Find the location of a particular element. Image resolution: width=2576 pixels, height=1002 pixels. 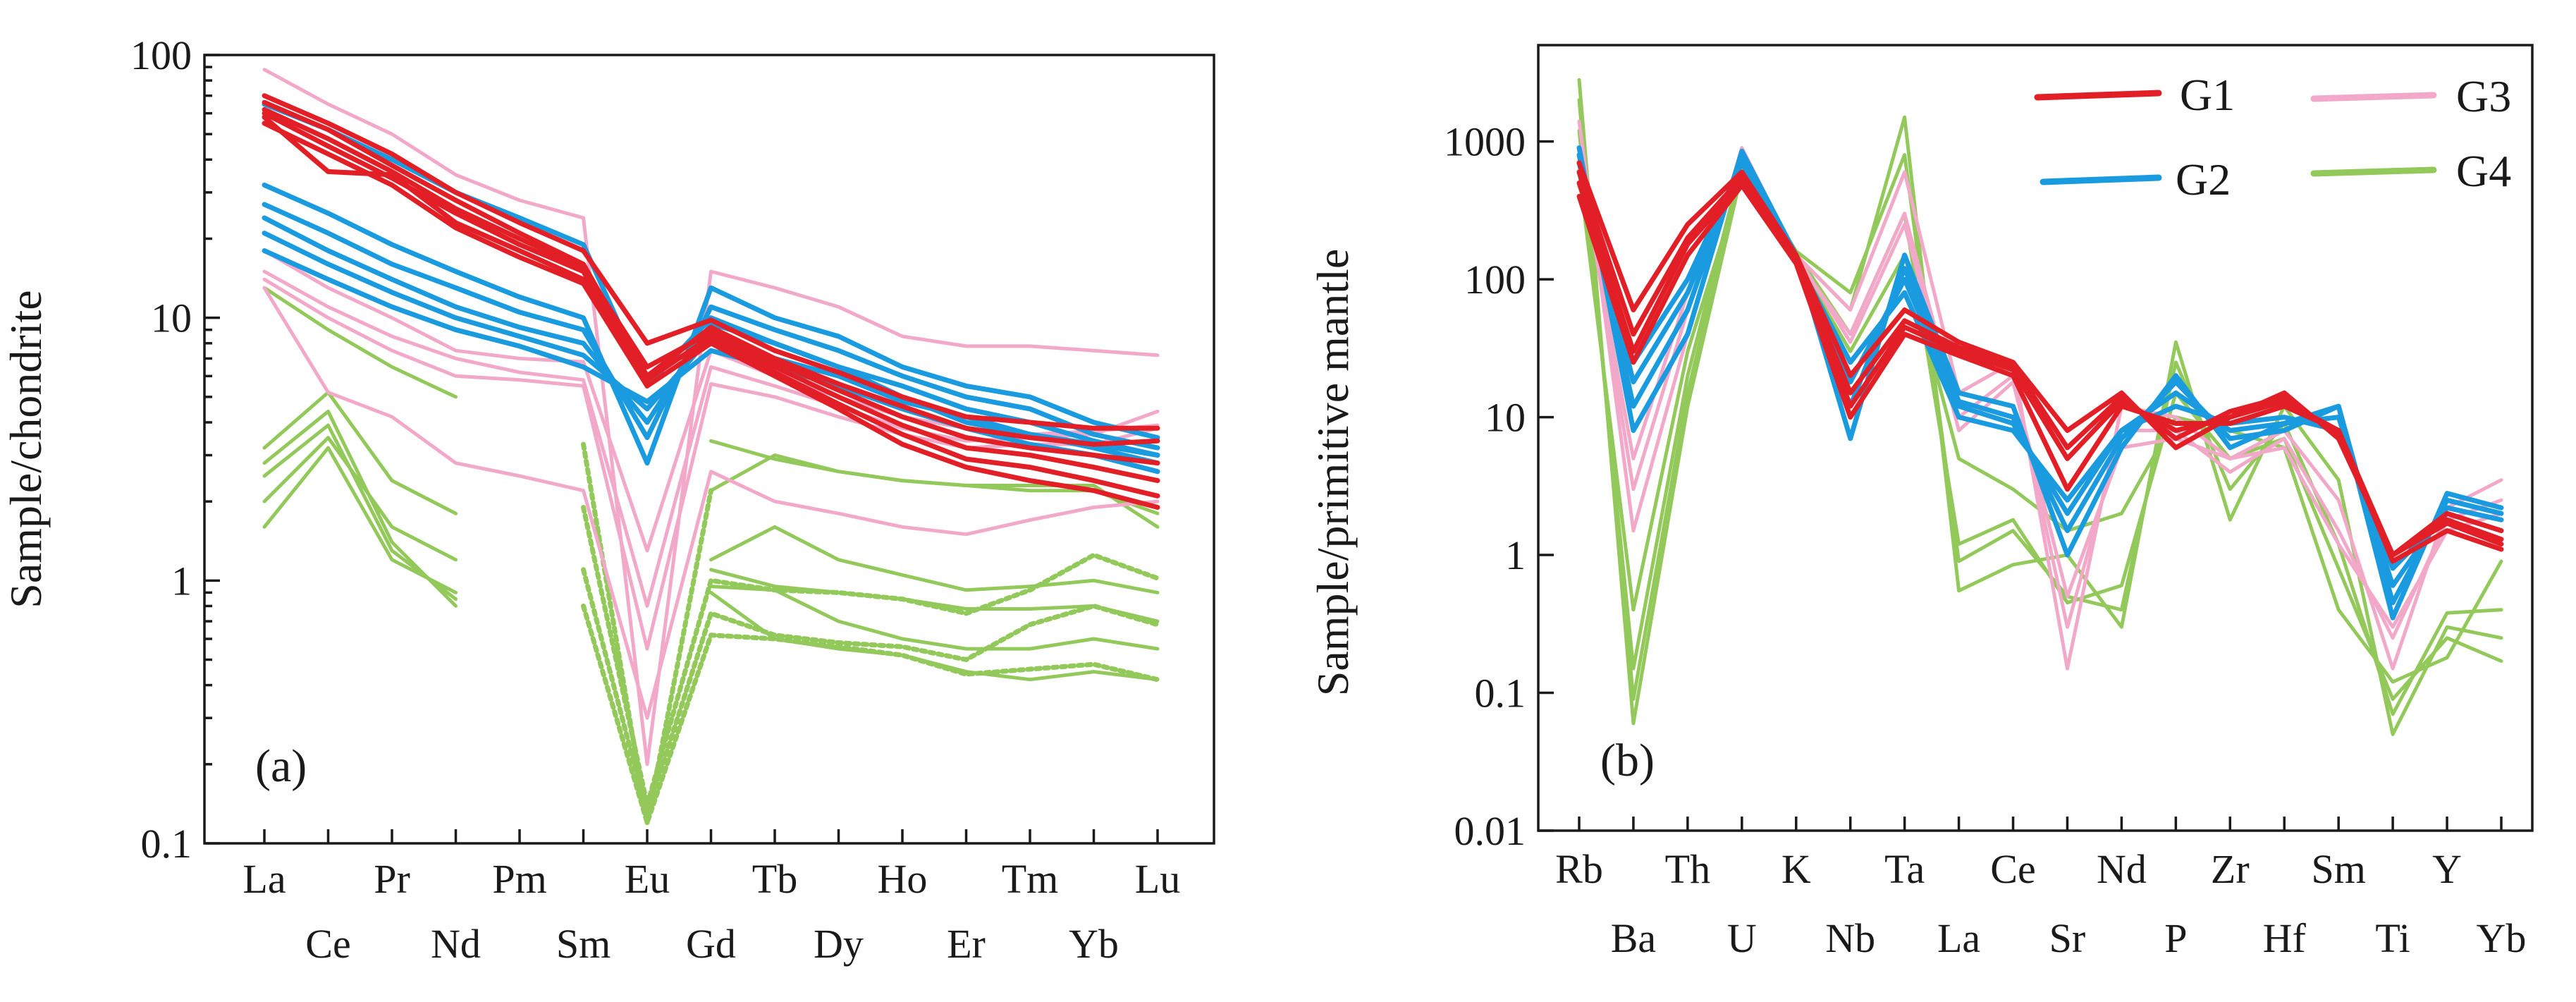

legend-swatch-g3 is located at coordinates (2373, 97).